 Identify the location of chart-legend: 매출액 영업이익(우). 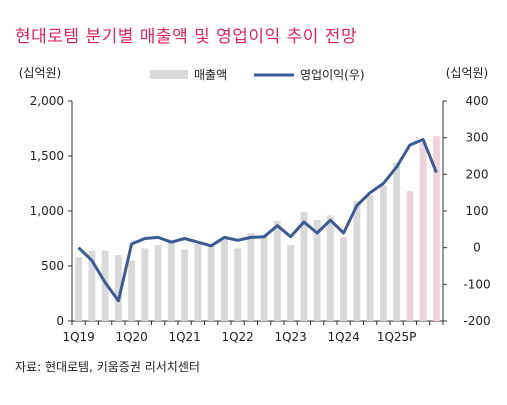
(257, 75).